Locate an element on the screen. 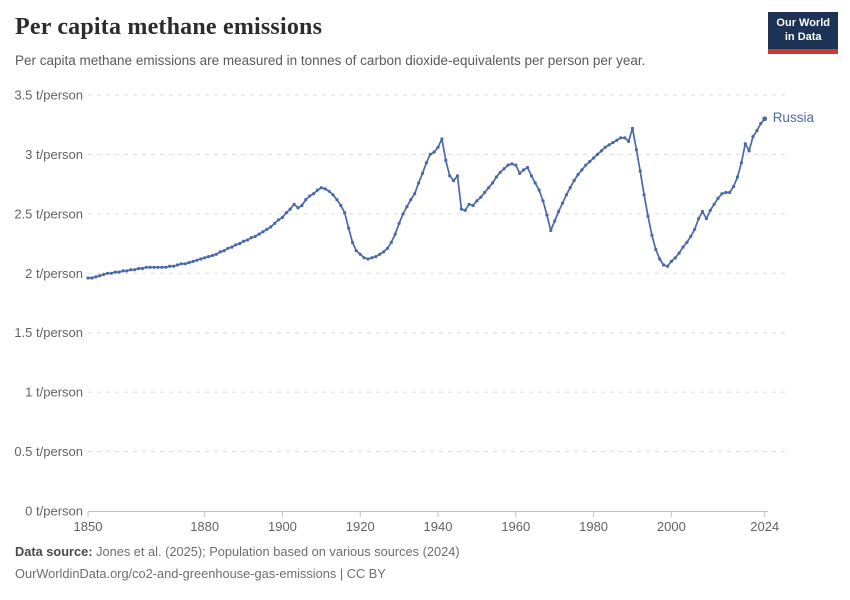 The image size is (850, 600). y-tick-label: 1 t/person is located at coordinates (54, 392).